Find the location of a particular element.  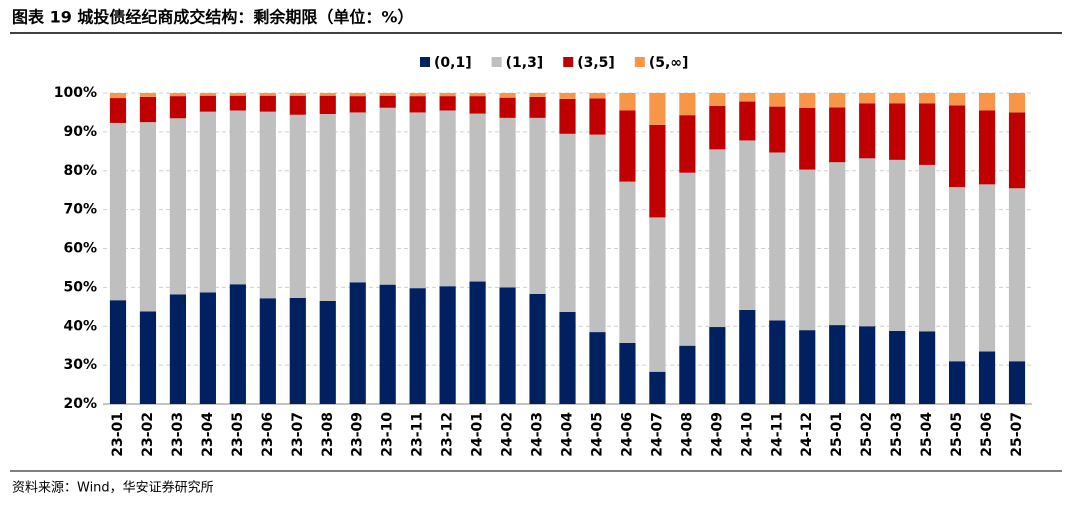

x-tick-label: 23-05 is located at coordinates (238, 434).